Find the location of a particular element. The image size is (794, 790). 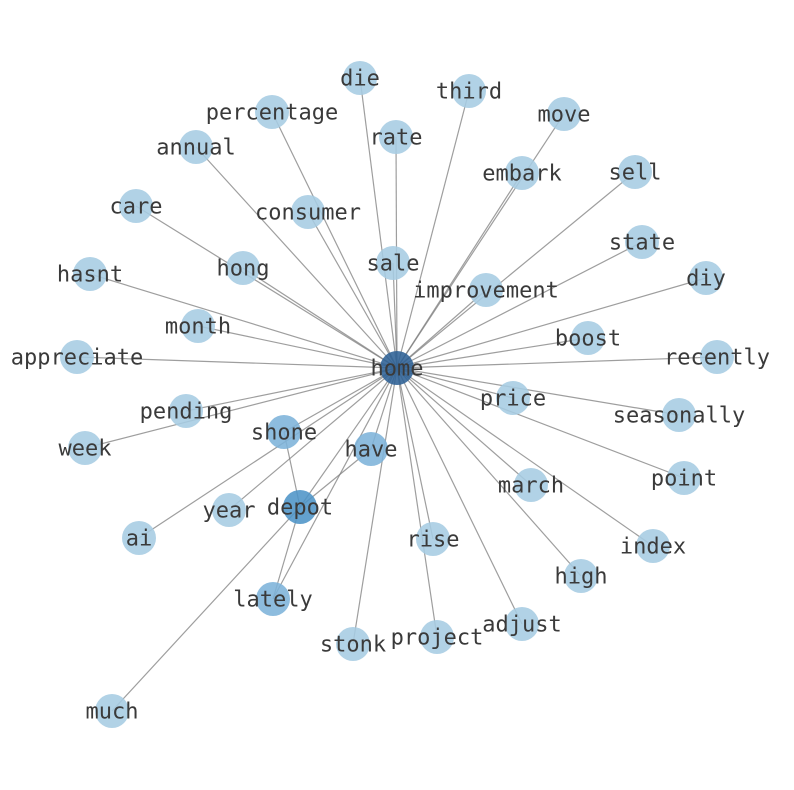

edge-home-care is located at coordinates (266, 287).